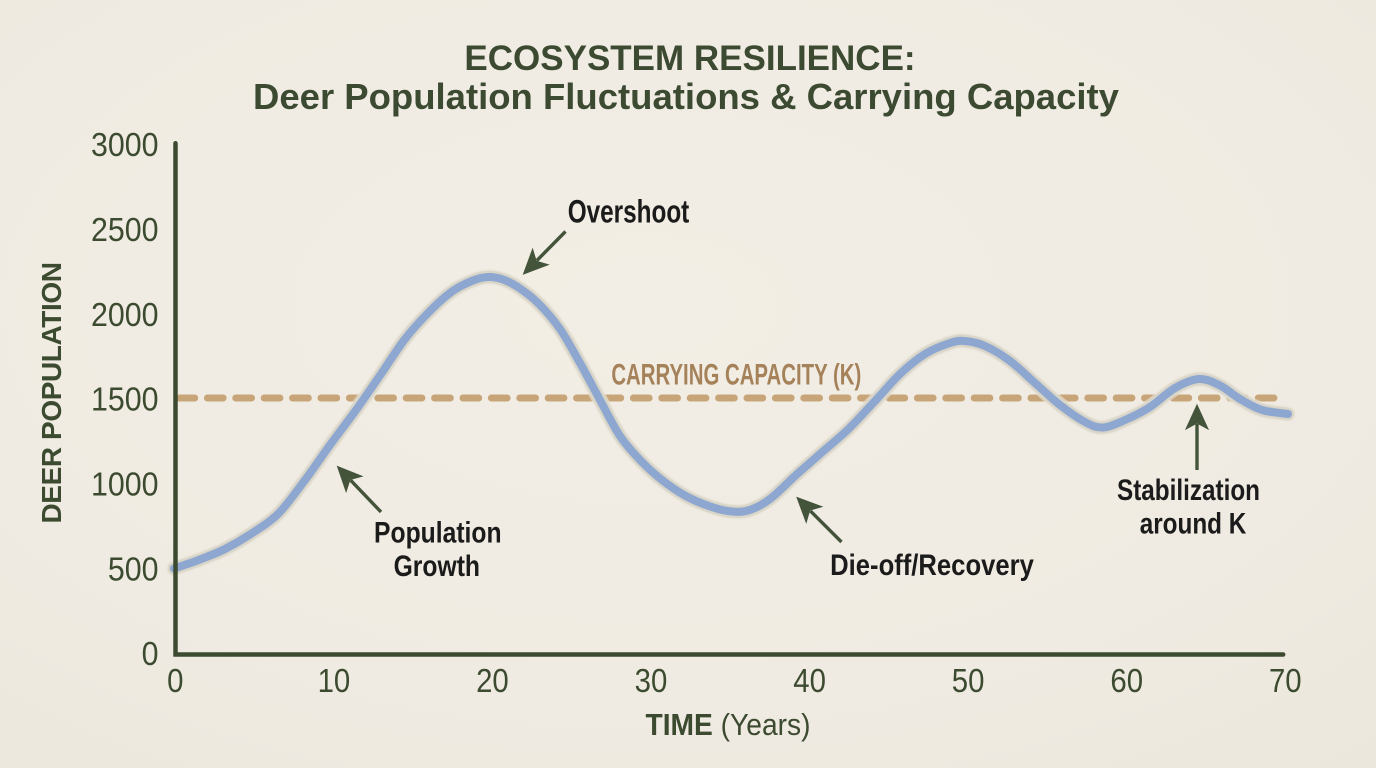 The height and width of the screenshot is (768, 1376). Describe the element at coordinates (125, 314) in the screenshot. I see `svg-text: 2000` at that location.